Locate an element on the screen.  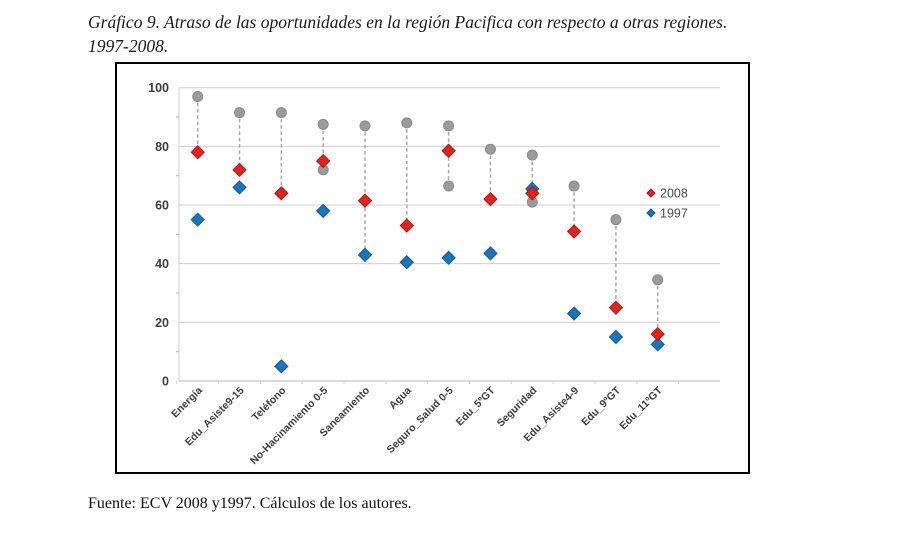
y-tick-label-60: 60 is located at coordinates (162, 206).